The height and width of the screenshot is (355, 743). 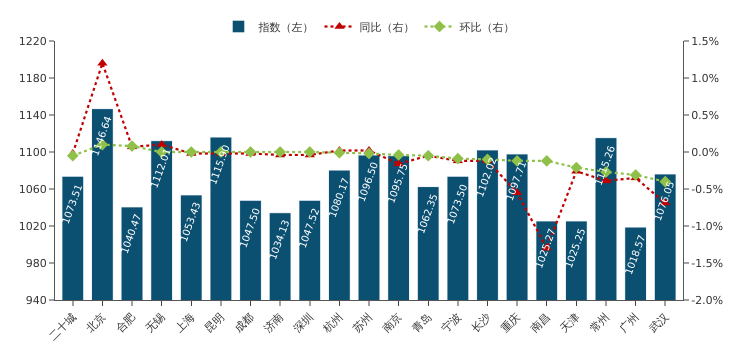 I want to click on x-tick-label: 上海, so click(x=185, y=323).